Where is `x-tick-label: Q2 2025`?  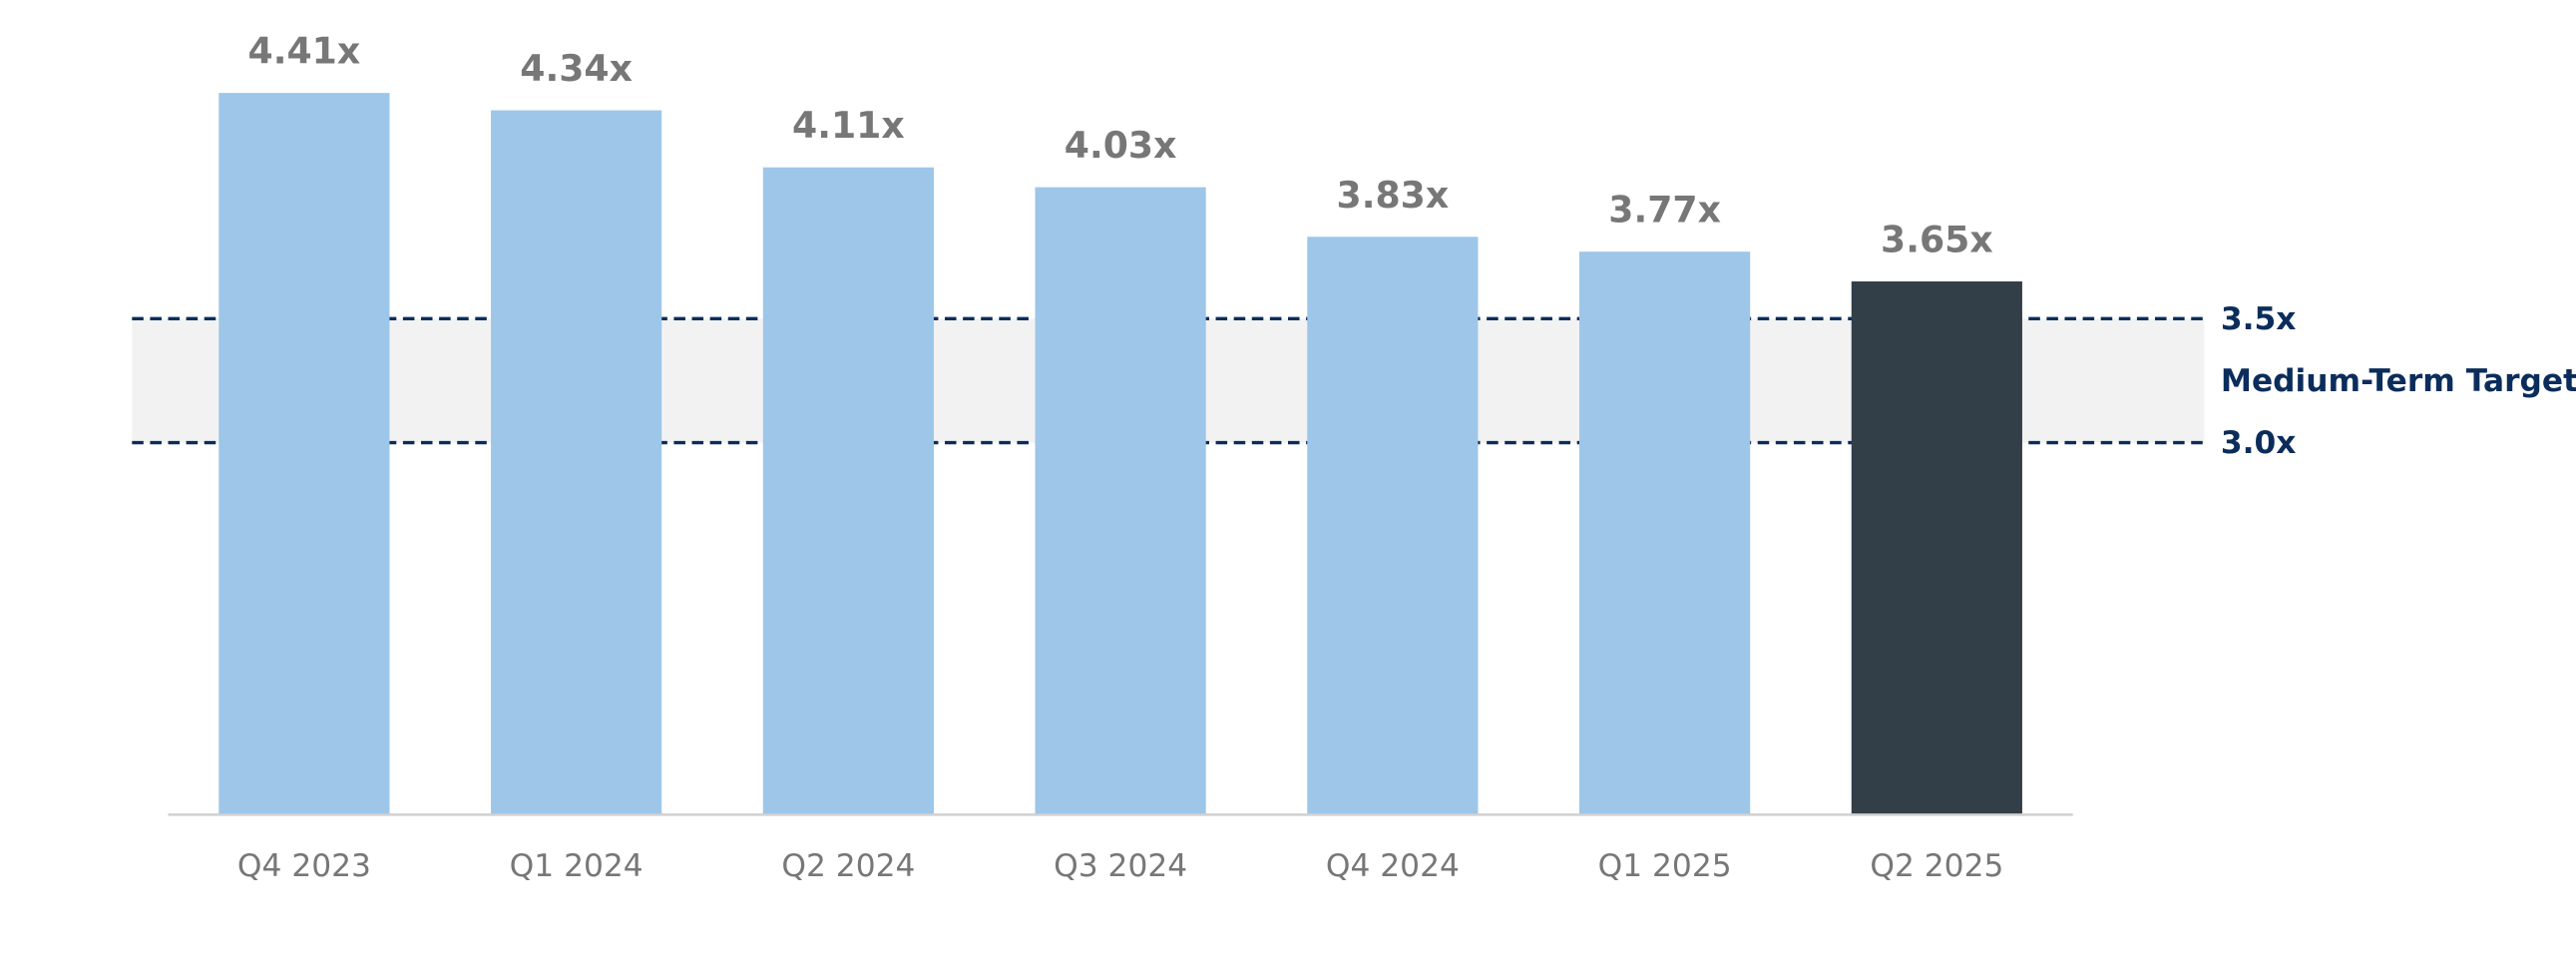 x-tick-label: Q2 2025 is located at coordinates (1936, 866).